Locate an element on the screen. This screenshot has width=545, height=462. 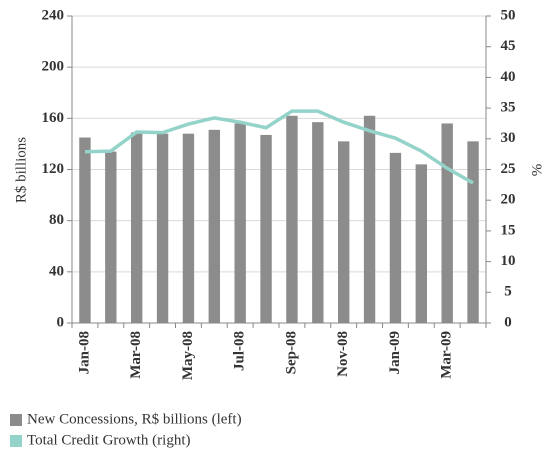
y2-tick-label: 40 is located at coordinates (508, 77).